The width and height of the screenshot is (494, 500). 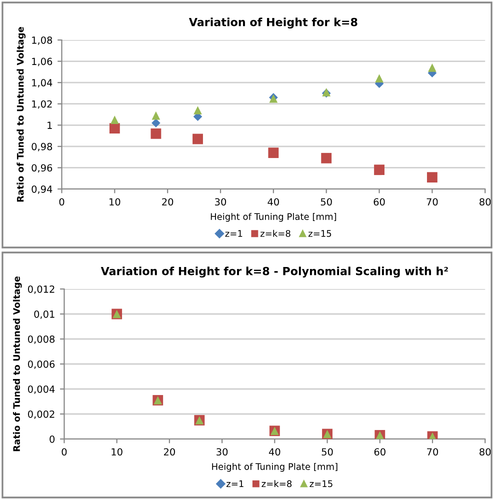 I want to click on y-tick-label: 0,004, so click(x=41, y=389).